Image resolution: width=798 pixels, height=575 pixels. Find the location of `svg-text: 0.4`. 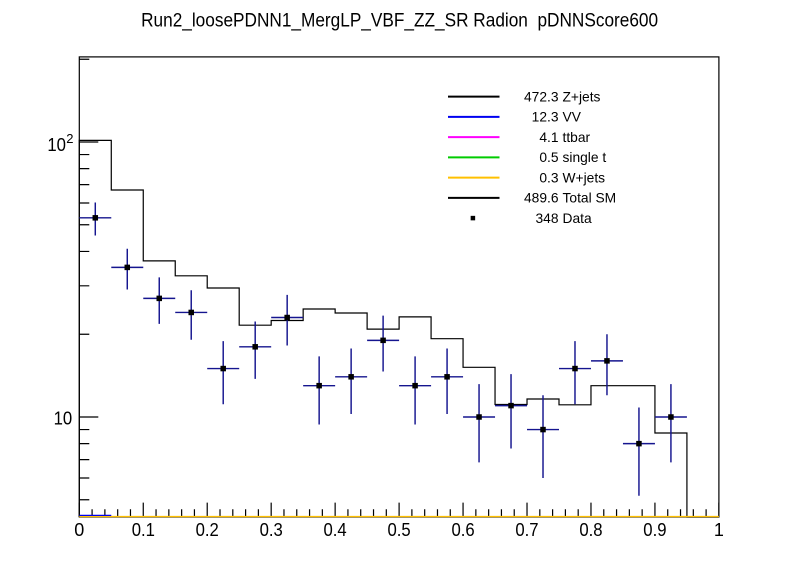

svg-text: 0.4 is located at coordinates (335, 530).